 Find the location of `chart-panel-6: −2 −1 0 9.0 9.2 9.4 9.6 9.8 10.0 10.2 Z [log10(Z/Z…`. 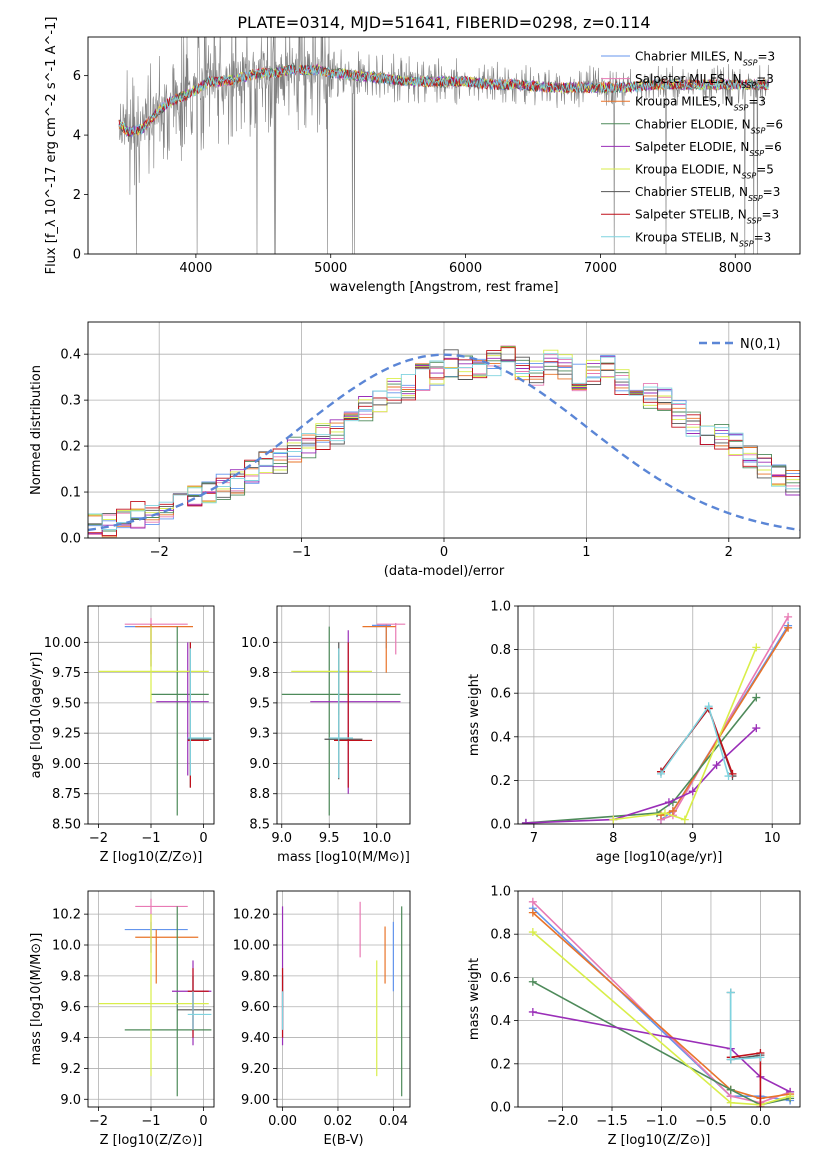

chart-panel-6: −2 −1 0 9.0 9.2 9.4 9.6 9.8 10.0 10.2 Z [log10(Z/Z… is located at coordinates (122, 1019).